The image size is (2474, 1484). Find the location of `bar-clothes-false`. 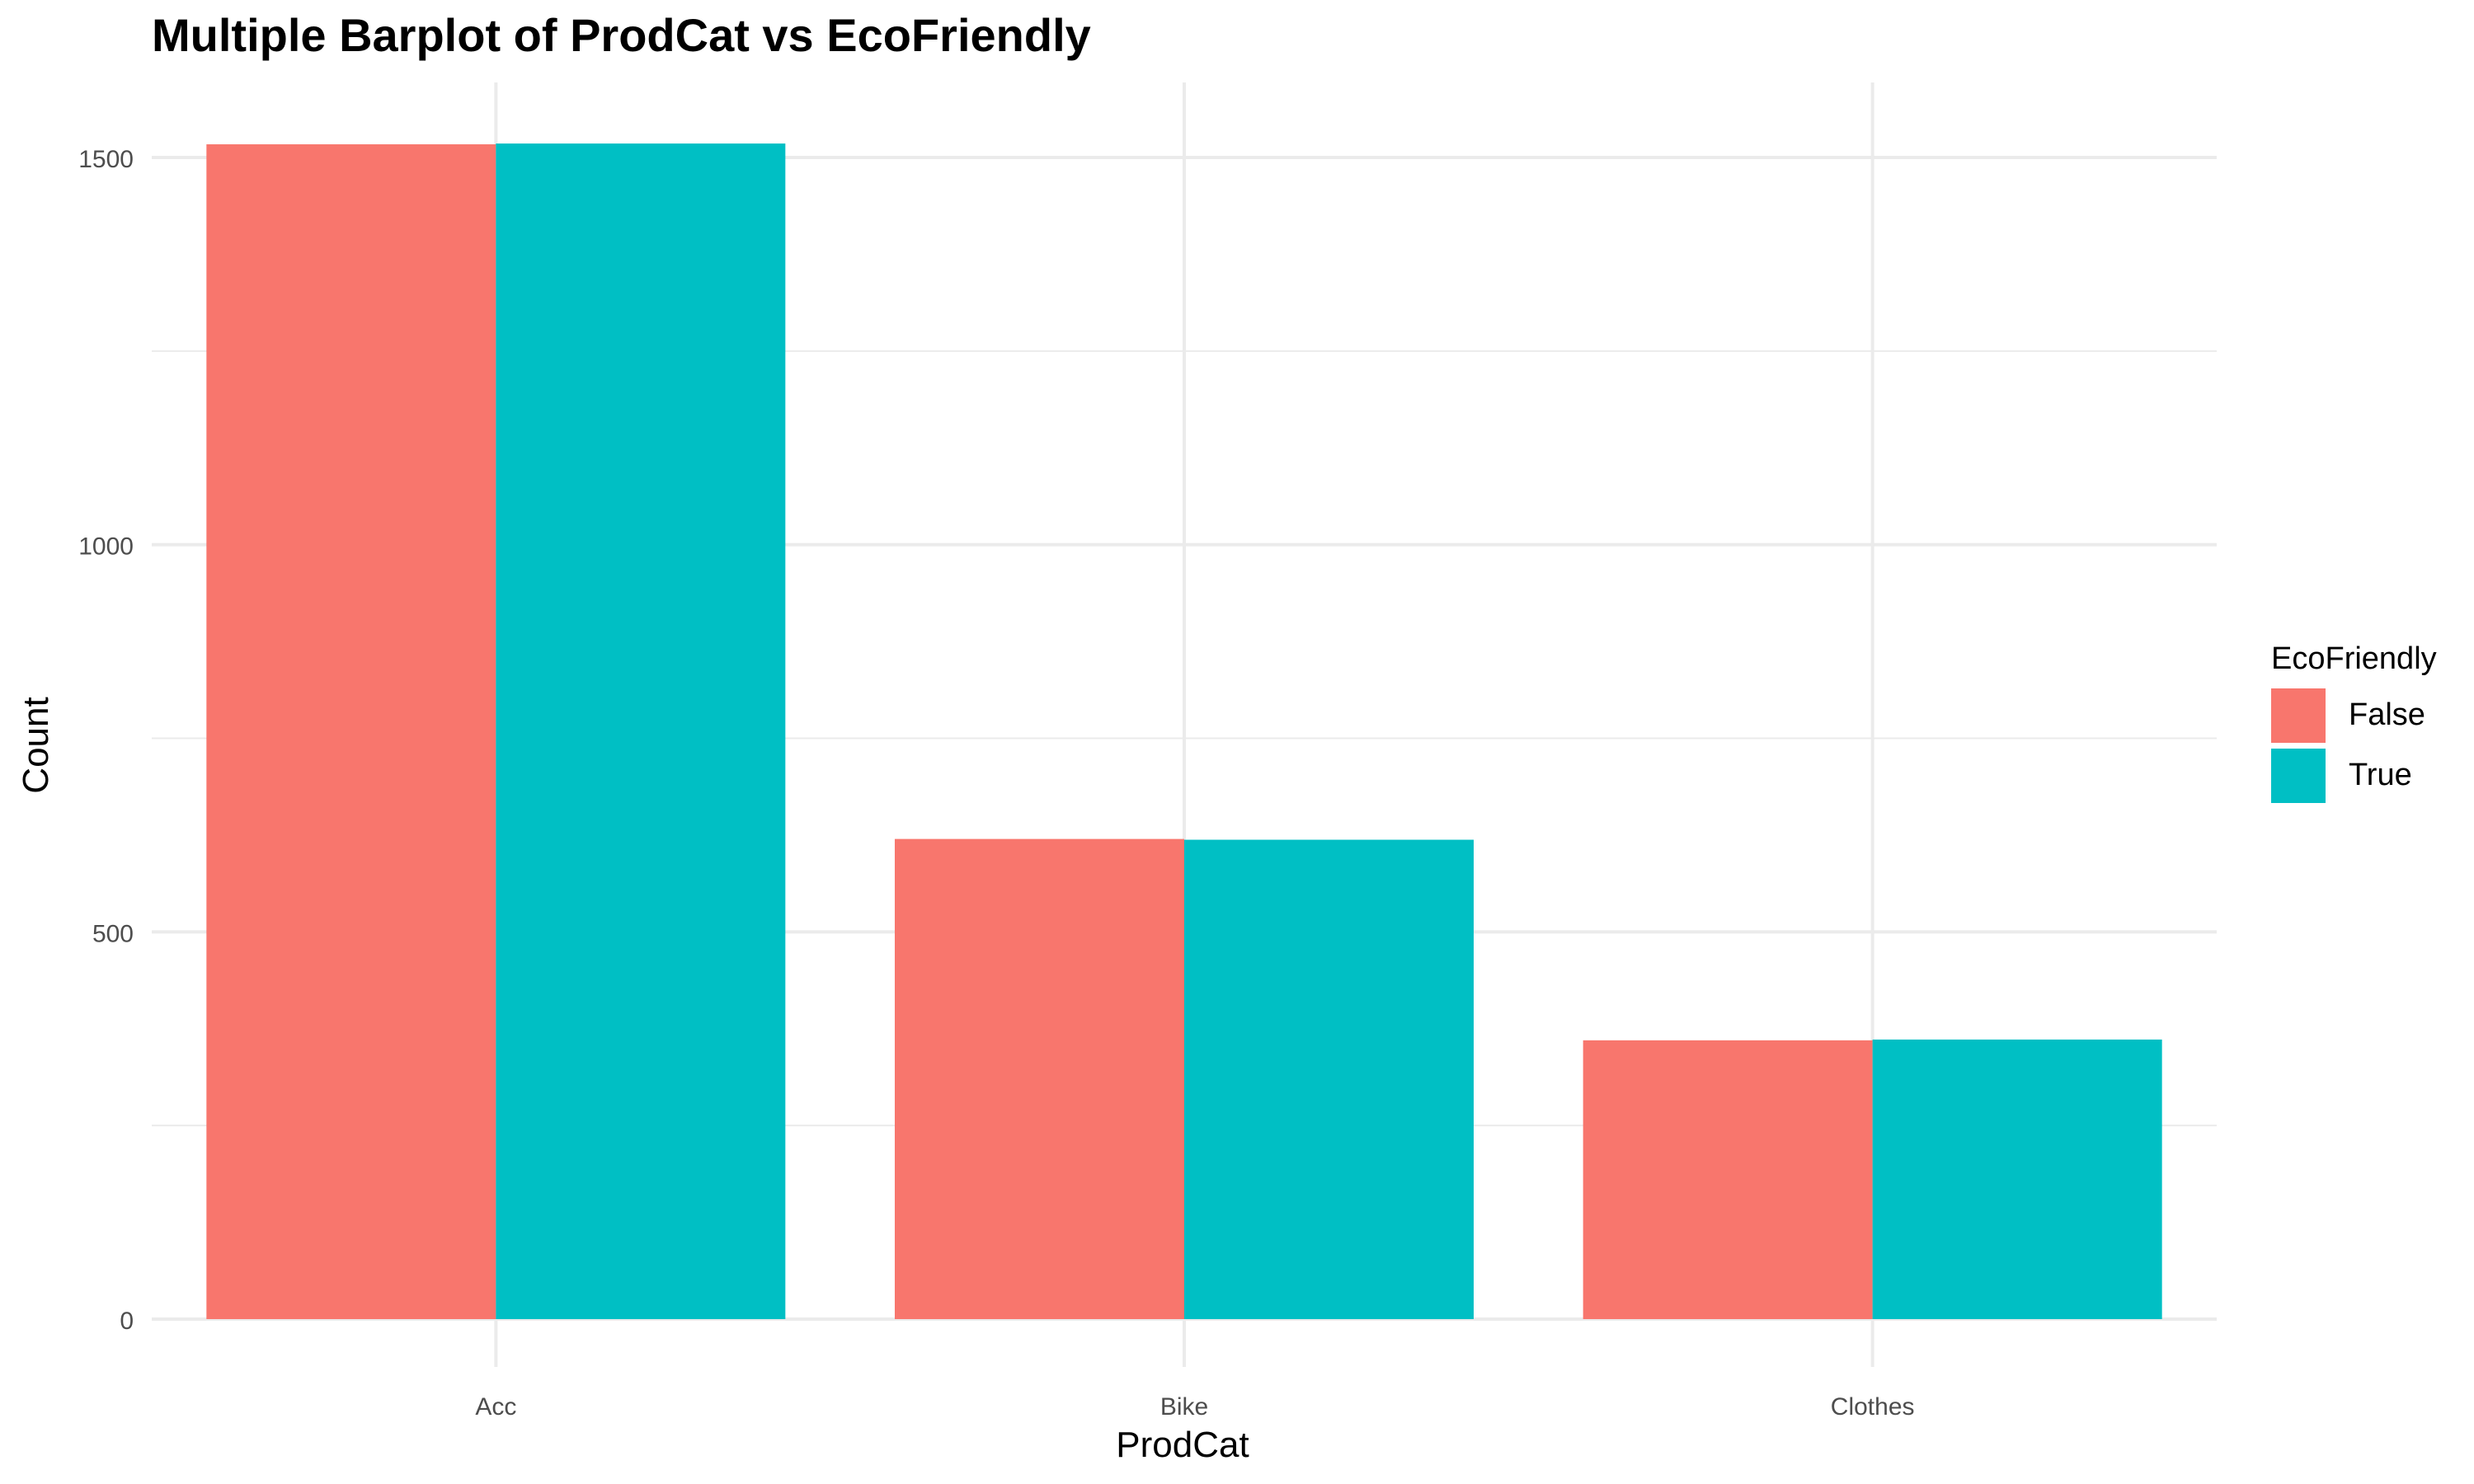

bar-clothes-false is located at coordinates (1728, 1179).